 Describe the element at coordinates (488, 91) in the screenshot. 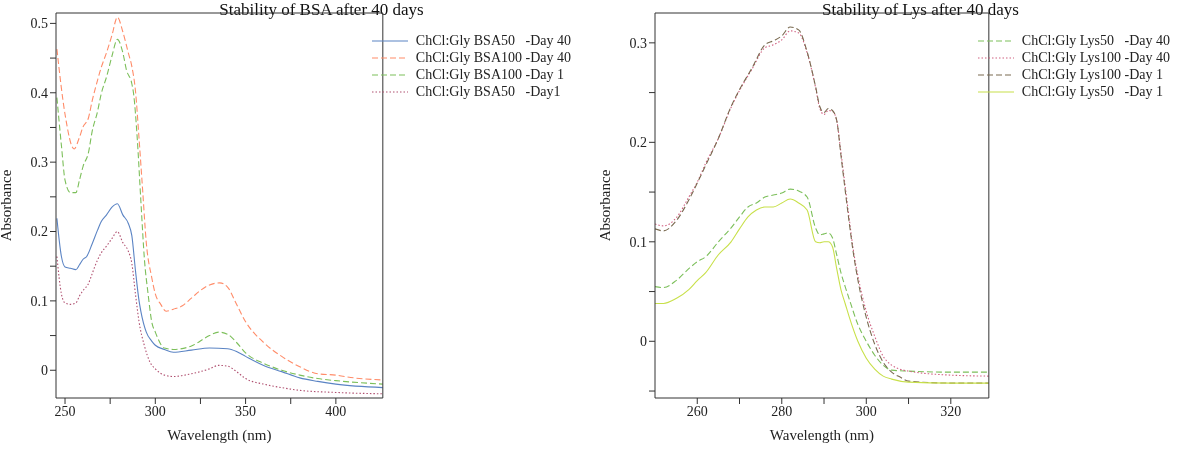

I see `legend-label: ChCl:Gly BSA50 -Day1` at that location.